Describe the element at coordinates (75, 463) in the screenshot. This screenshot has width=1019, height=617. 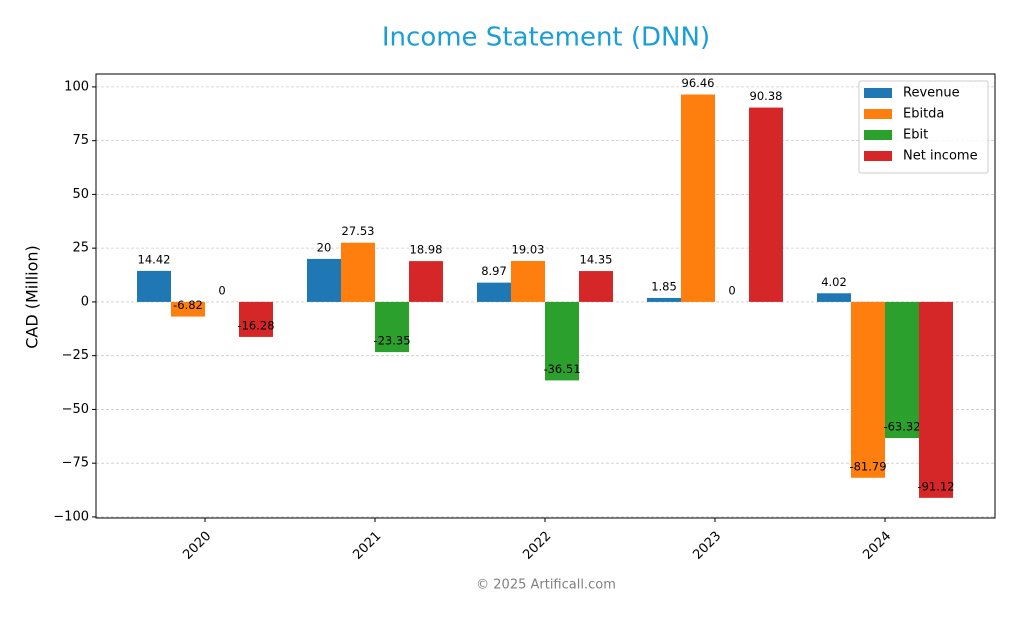
I see `y-tick-label: −75` at that location.